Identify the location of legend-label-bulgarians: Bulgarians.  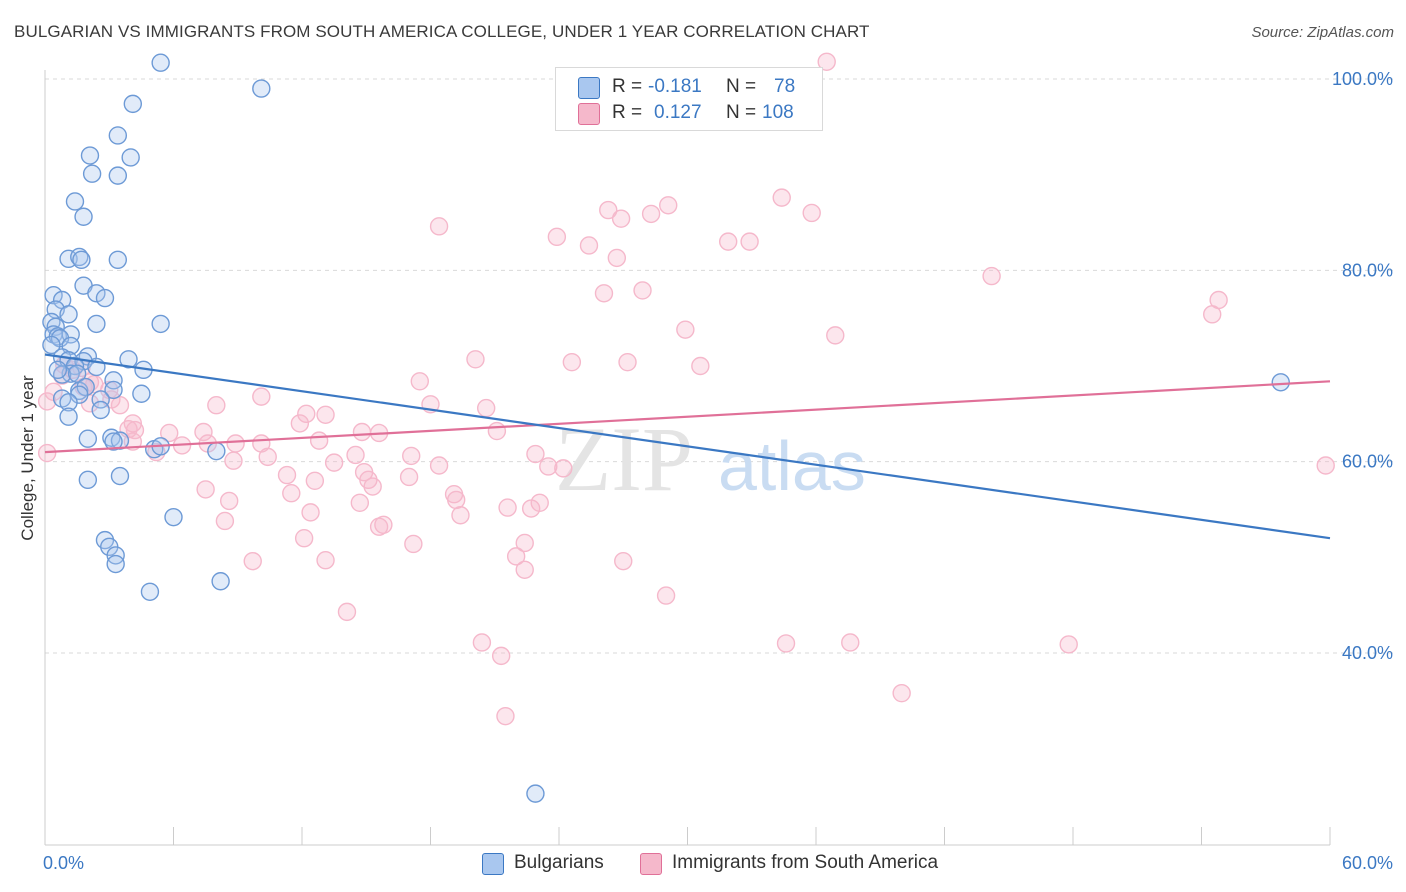
(559, 862).